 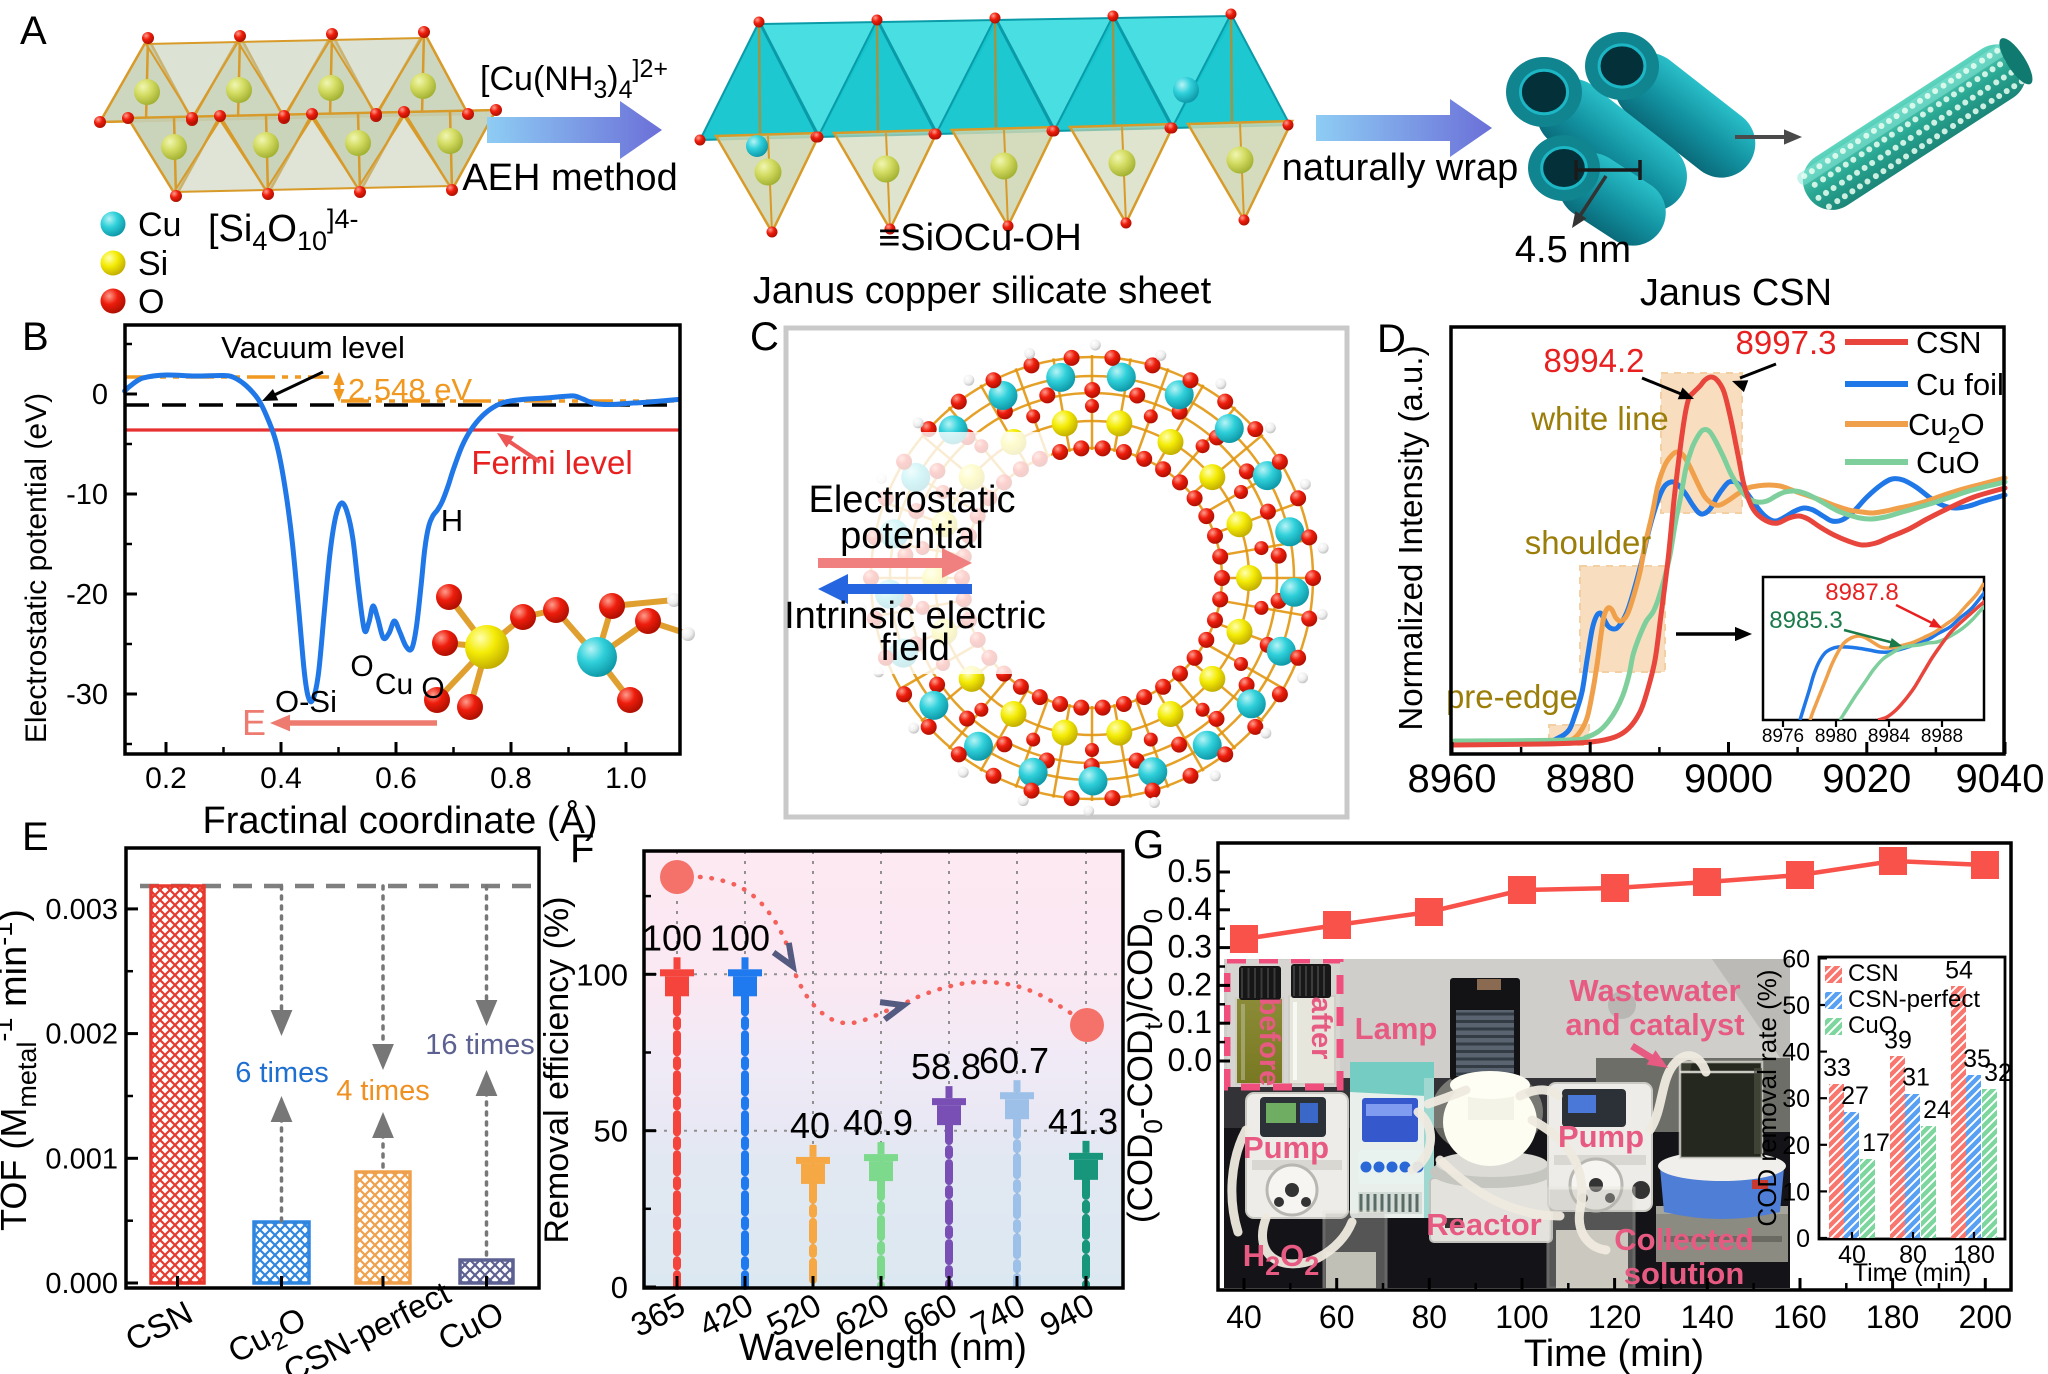 I want to click on svg-text: Lamp, so click(x=1396, y=1028).